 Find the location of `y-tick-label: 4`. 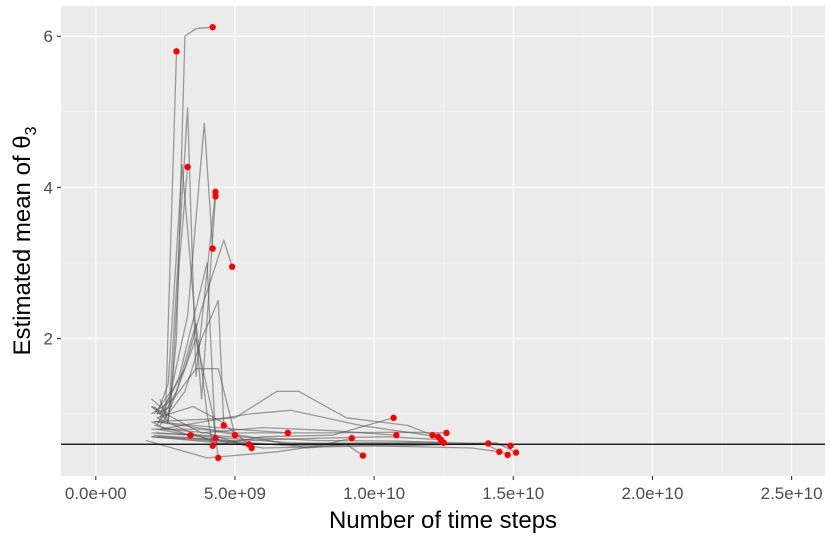

y-tick-label: 4 is located at coordinates (48, 187).